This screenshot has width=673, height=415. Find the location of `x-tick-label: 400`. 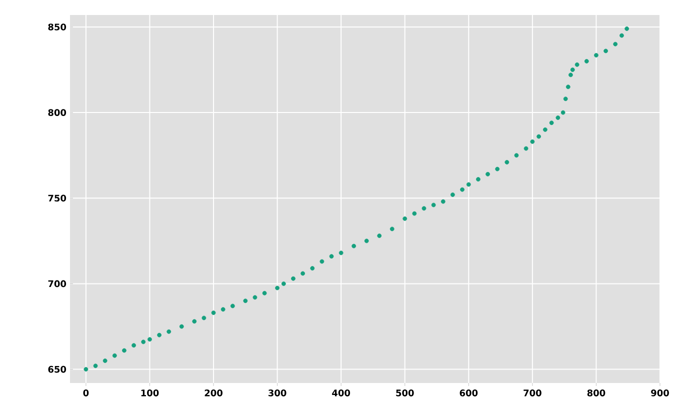

x-tick-label: 400 is located at coordinates (341, 393).